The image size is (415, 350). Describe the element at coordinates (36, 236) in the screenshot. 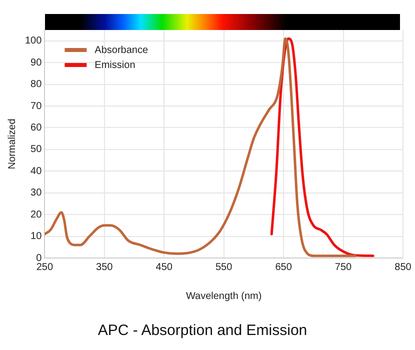

I see `y-tick-label: 10` at that location.